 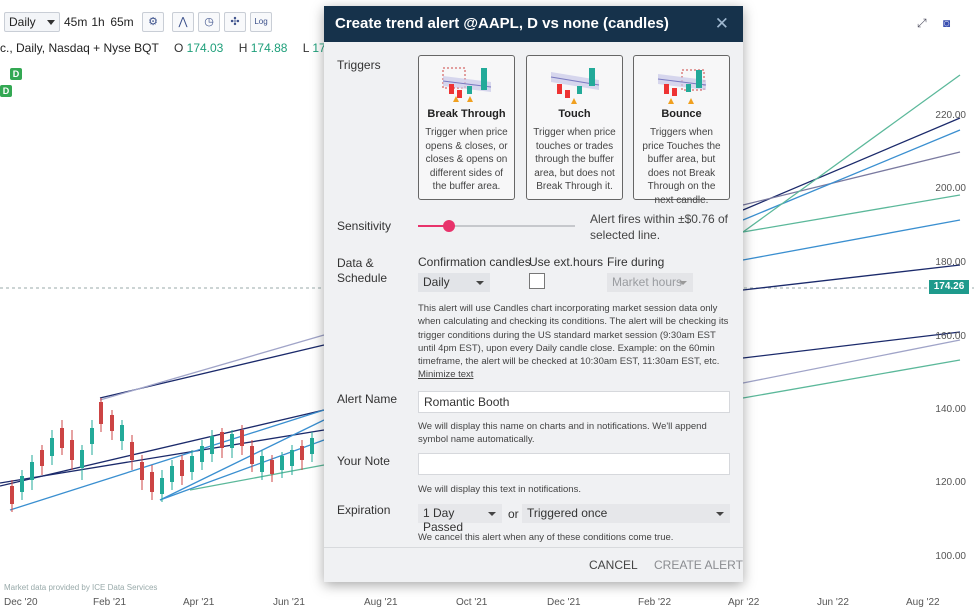 What do you see at coordinates (381, 602) in the screenshot?
I see `time-axis-label: Aug '21` at bounding box center [381, 602].